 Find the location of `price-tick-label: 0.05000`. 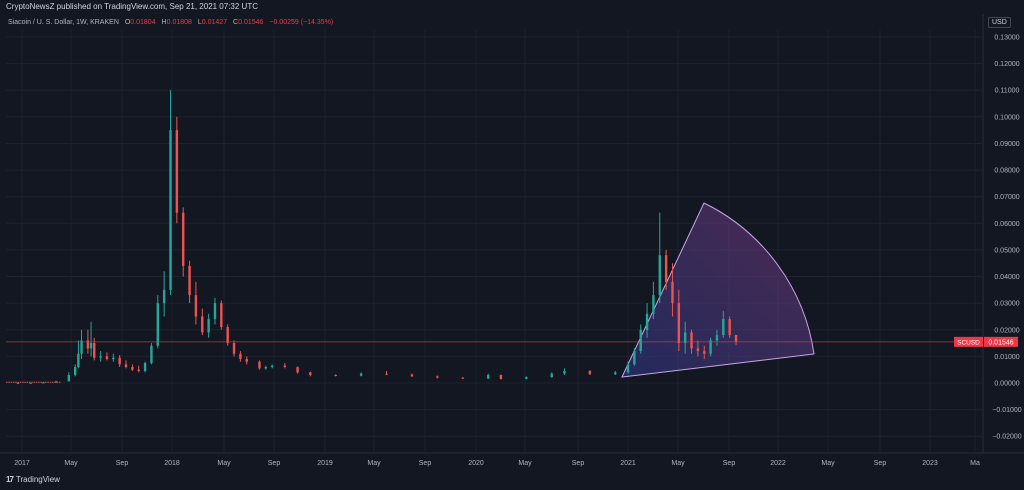

price-tick-label: 0.05000 is located at coordinates (1006, 250).